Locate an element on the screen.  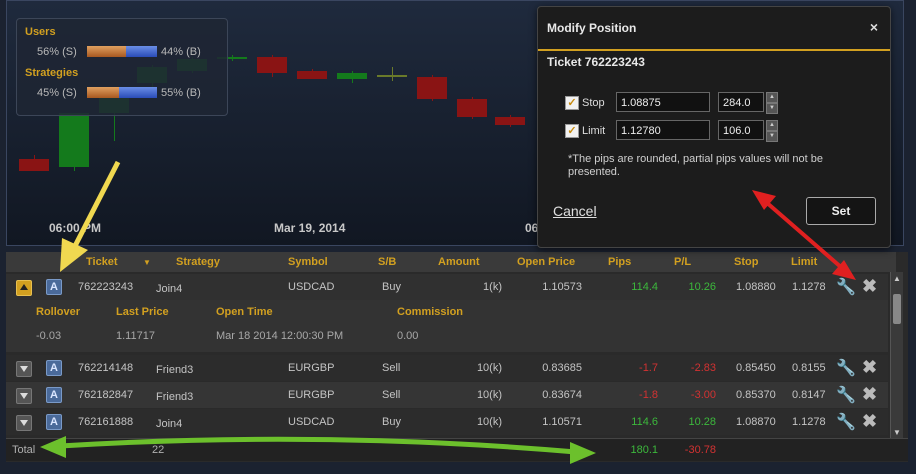
stop-label: Stop is located at coordinates (593, 103).